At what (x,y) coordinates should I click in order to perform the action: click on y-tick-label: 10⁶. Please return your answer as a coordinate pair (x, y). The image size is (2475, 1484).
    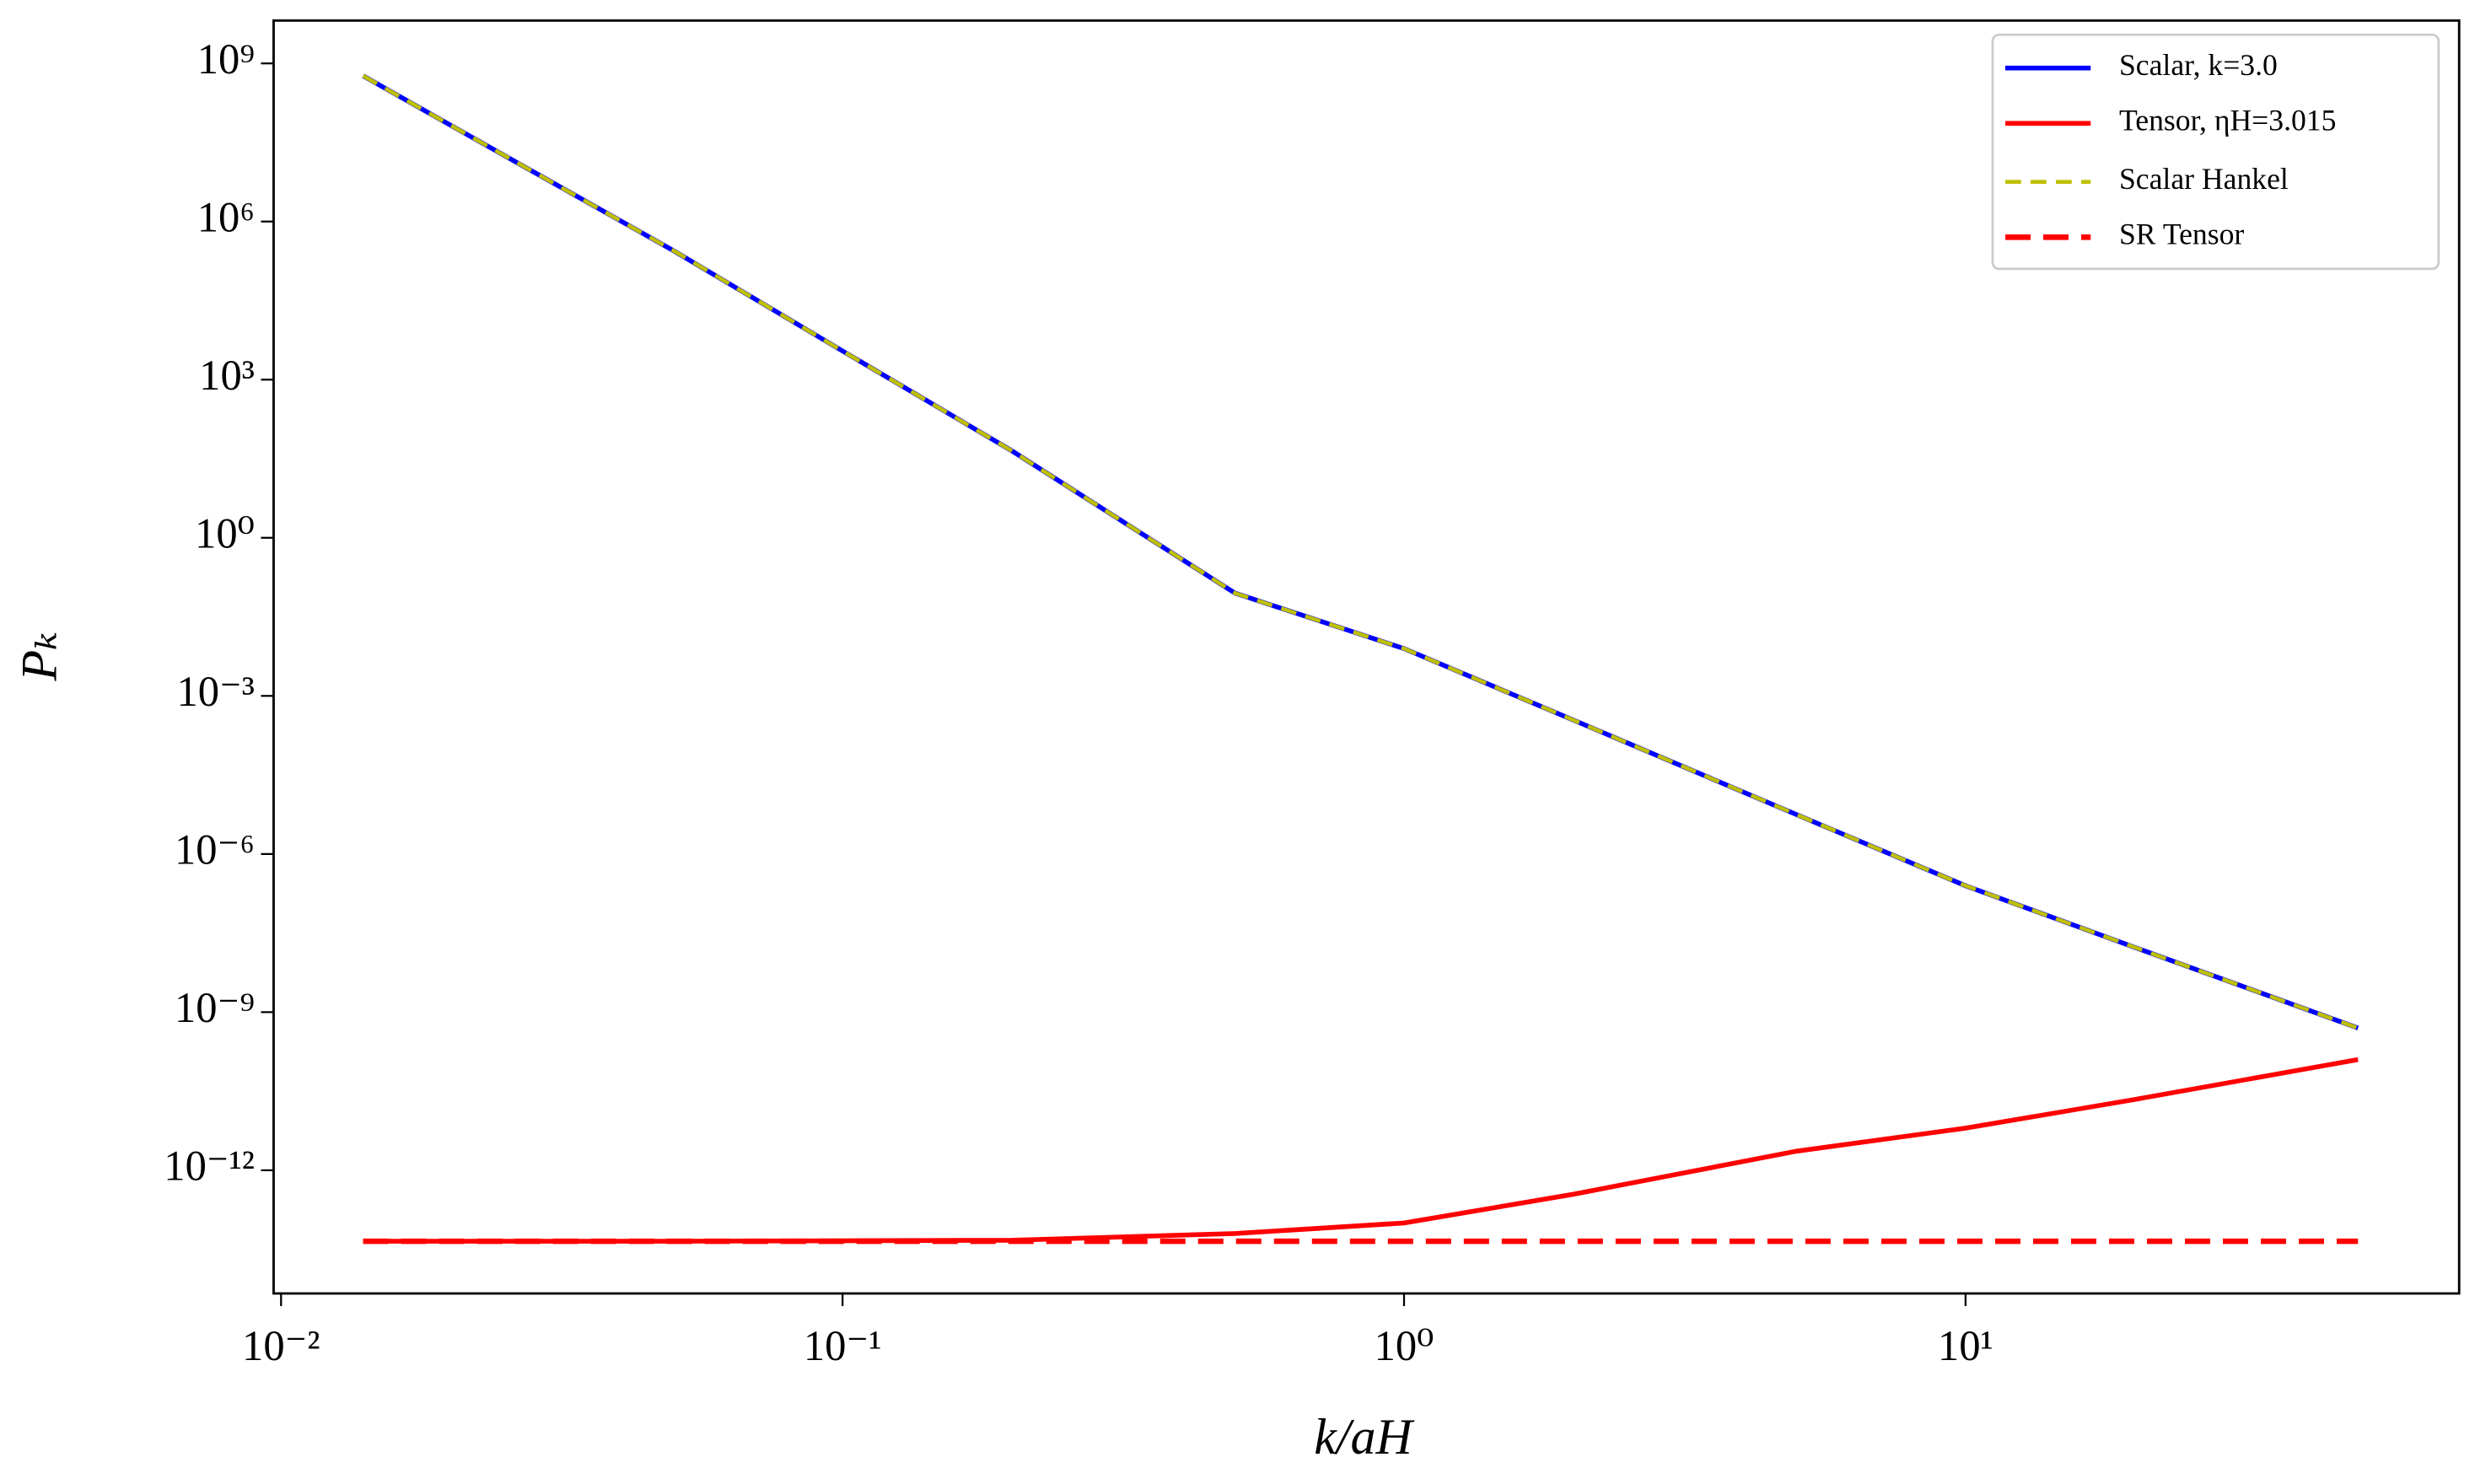
    Looking at the image, I should click on (226, 216).